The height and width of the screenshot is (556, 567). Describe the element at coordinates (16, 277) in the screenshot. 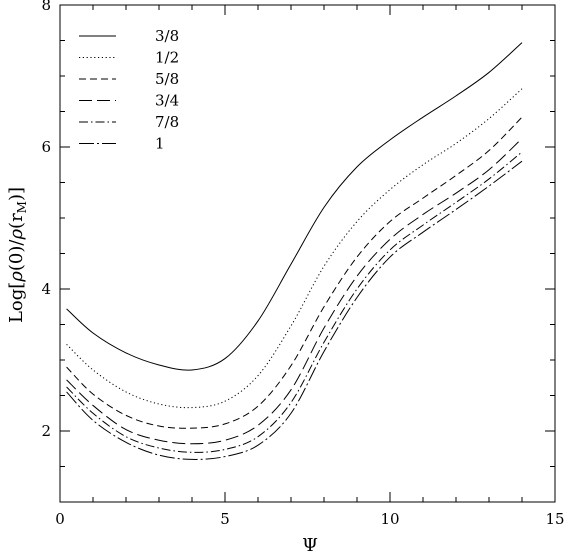

I see `y-axis-title-rho-1: ρ` at that location.